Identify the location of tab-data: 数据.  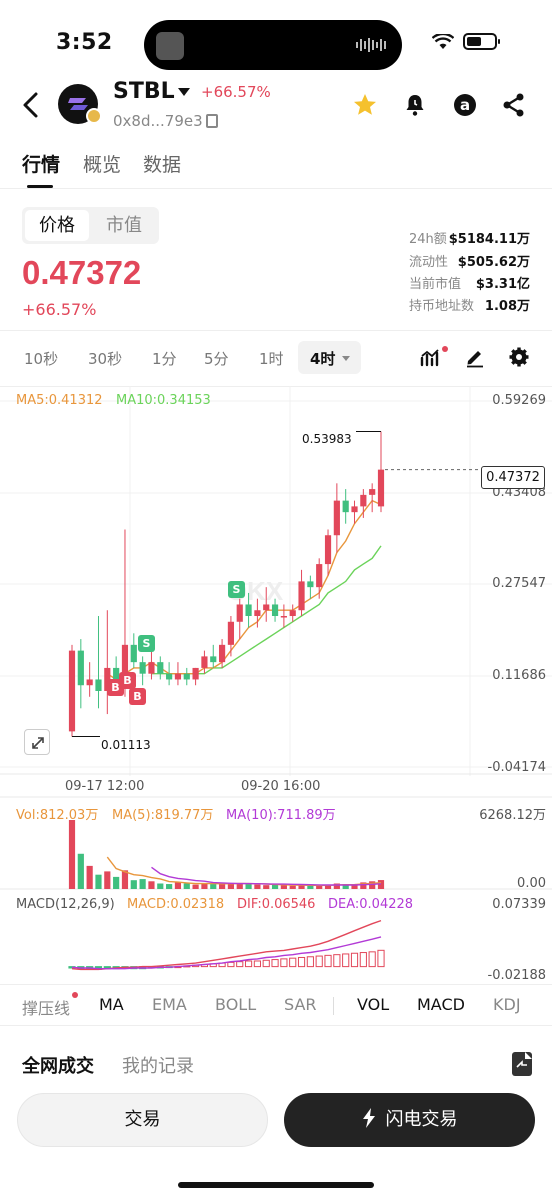
(162, 165).